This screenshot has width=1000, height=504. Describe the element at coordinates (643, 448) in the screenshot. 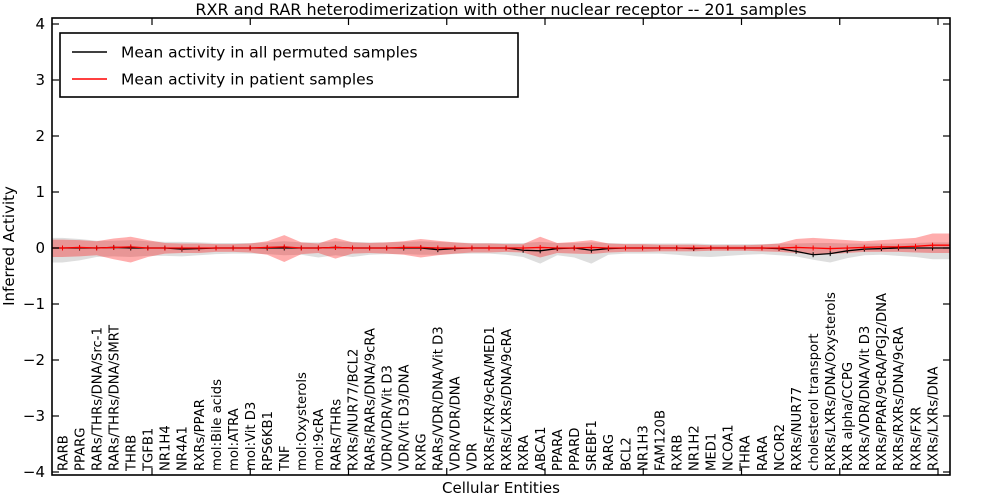

I see `x-category-label: NR1H3` at that location.